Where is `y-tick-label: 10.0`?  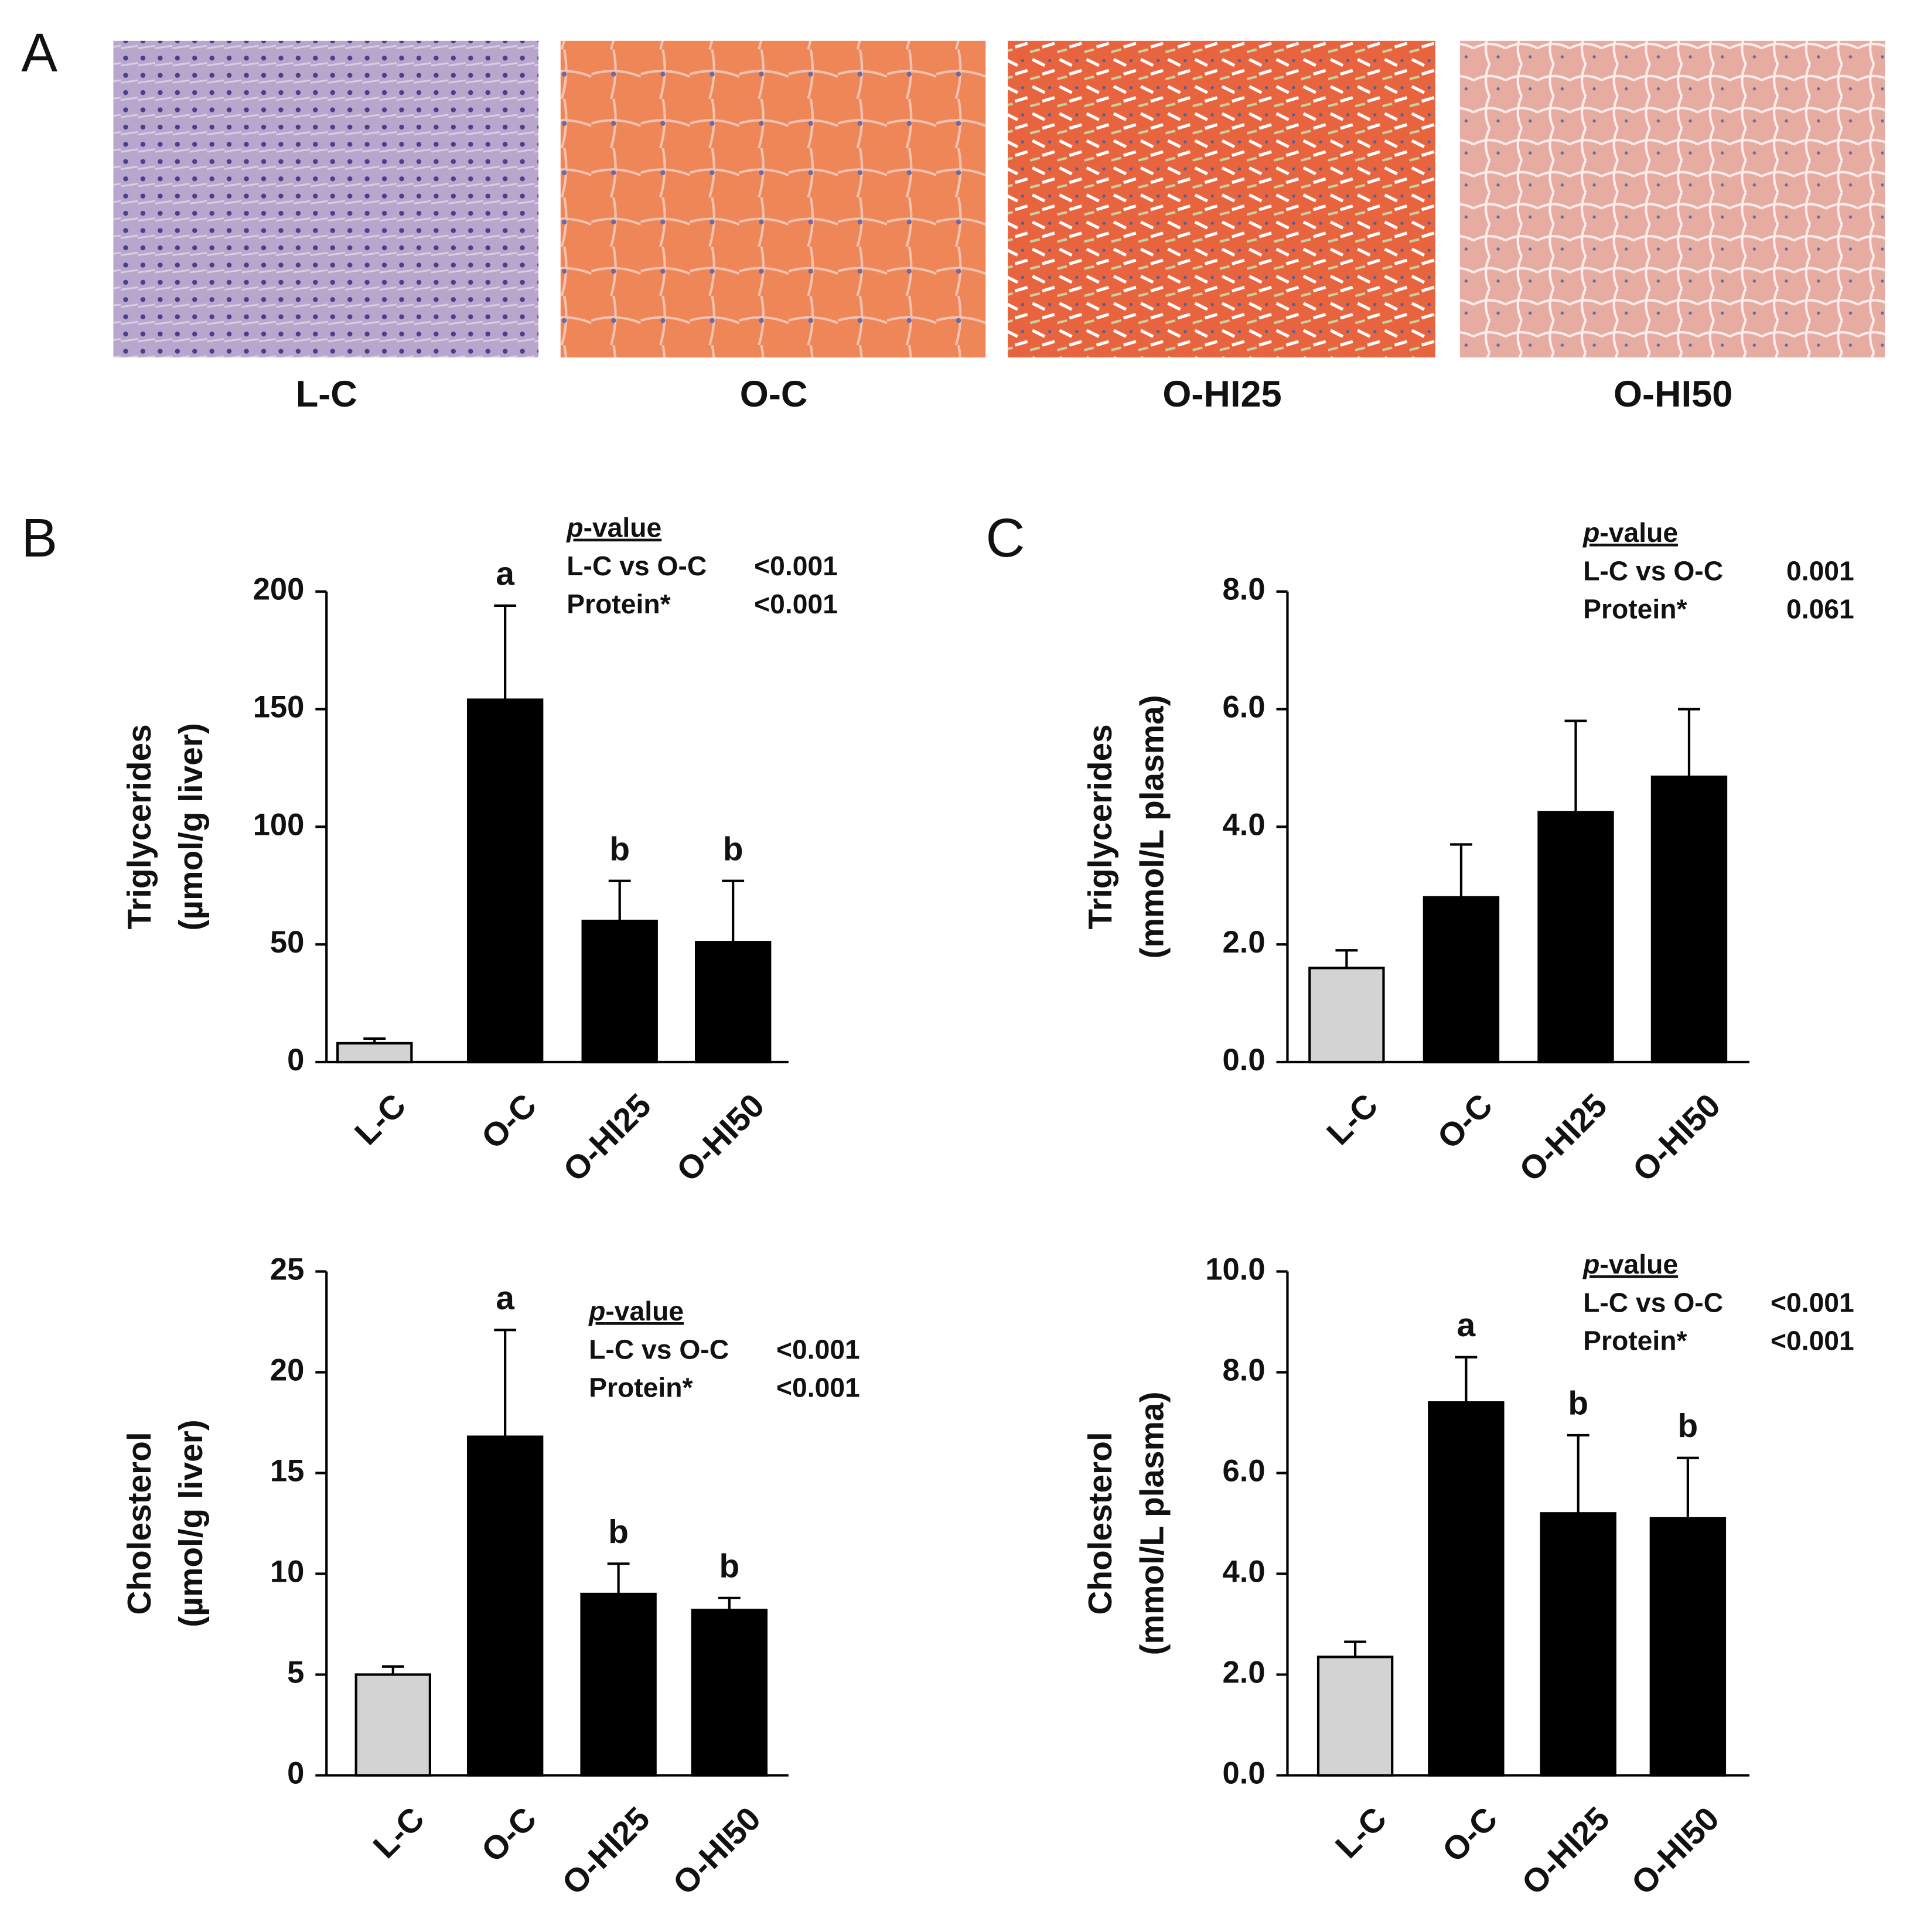
y-tick-label: 10.0 is located at coordinates (1235, 1269).